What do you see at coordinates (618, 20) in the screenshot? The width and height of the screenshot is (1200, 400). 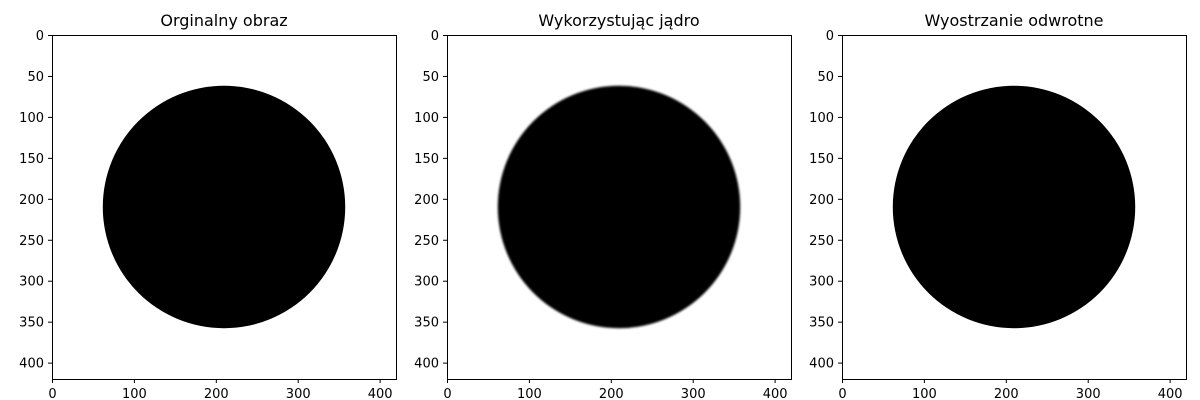 I see `panel-title: Wykorzystując jądro` at bounding box center [618, 20].